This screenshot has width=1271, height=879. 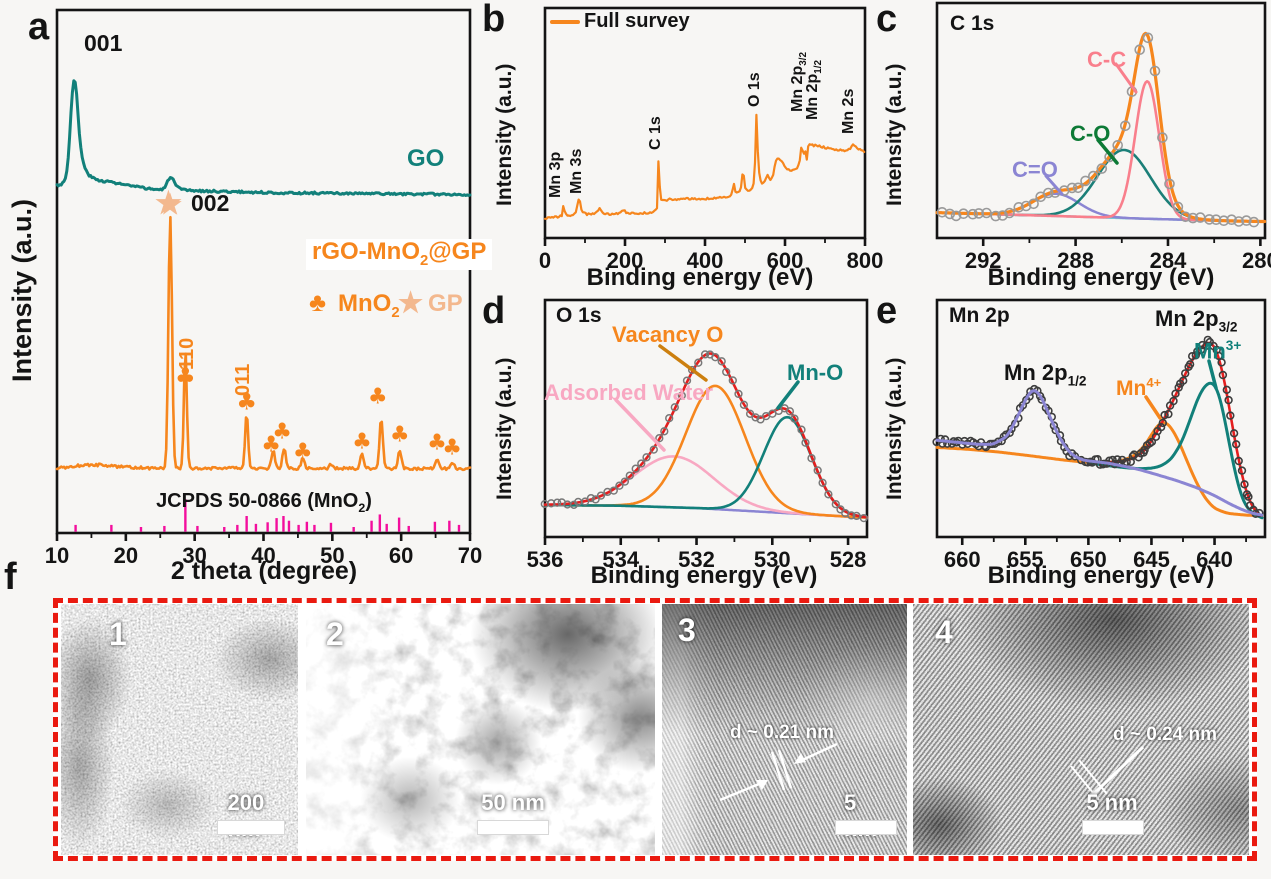 What do you see at coordinates (1100, 185) in the screenshot?
I see `series-co` at bounding box center [1100, 185].